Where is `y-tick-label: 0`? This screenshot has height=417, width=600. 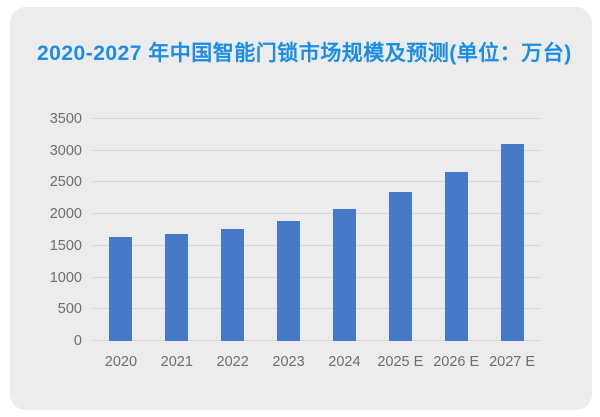 y-tick-label: 0 is located at coordinates (77, 341).